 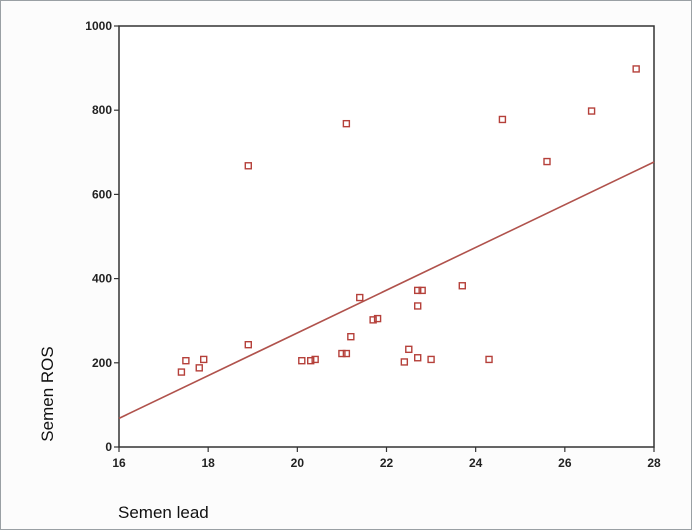 I want to click on x-tick-label: 20, so click(x=298, y=463).